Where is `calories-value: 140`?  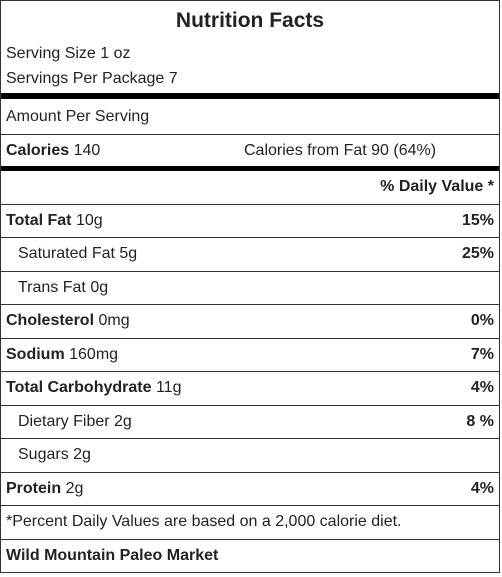
calories-value: 140 is located at coordinates (87, 150).